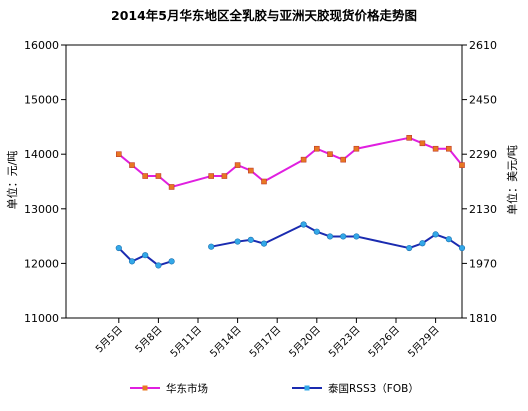 The image size is (528, 411). I want to click on left-y-tick-label: 15000, so click(41, 100).